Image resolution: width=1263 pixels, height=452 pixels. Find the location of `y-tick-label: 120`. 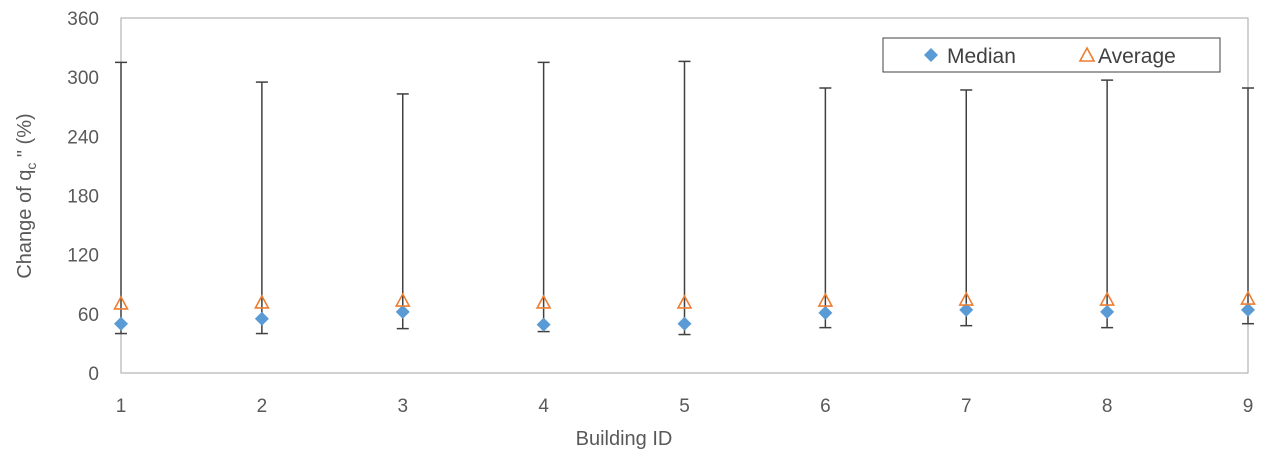

y-tick-label: 120 is located at coordinates (83, 256).